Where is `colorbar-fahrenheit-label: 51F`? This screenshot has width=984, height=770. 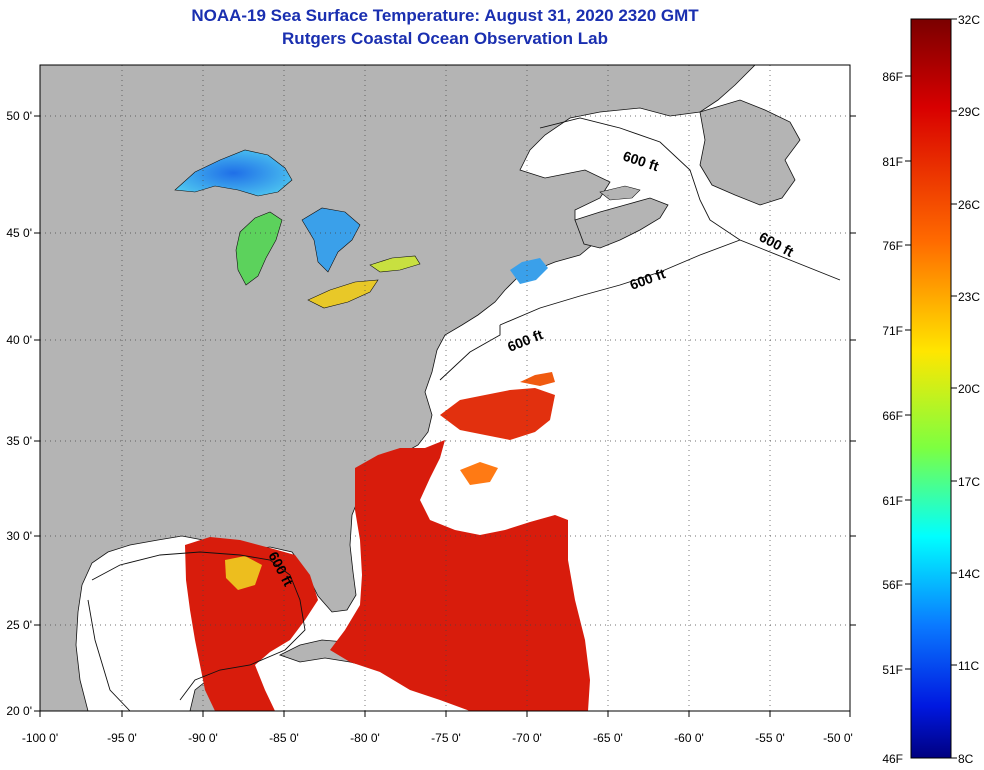
colorbar-fahrenheit-label: 51F is located at coordinates (892, 670).